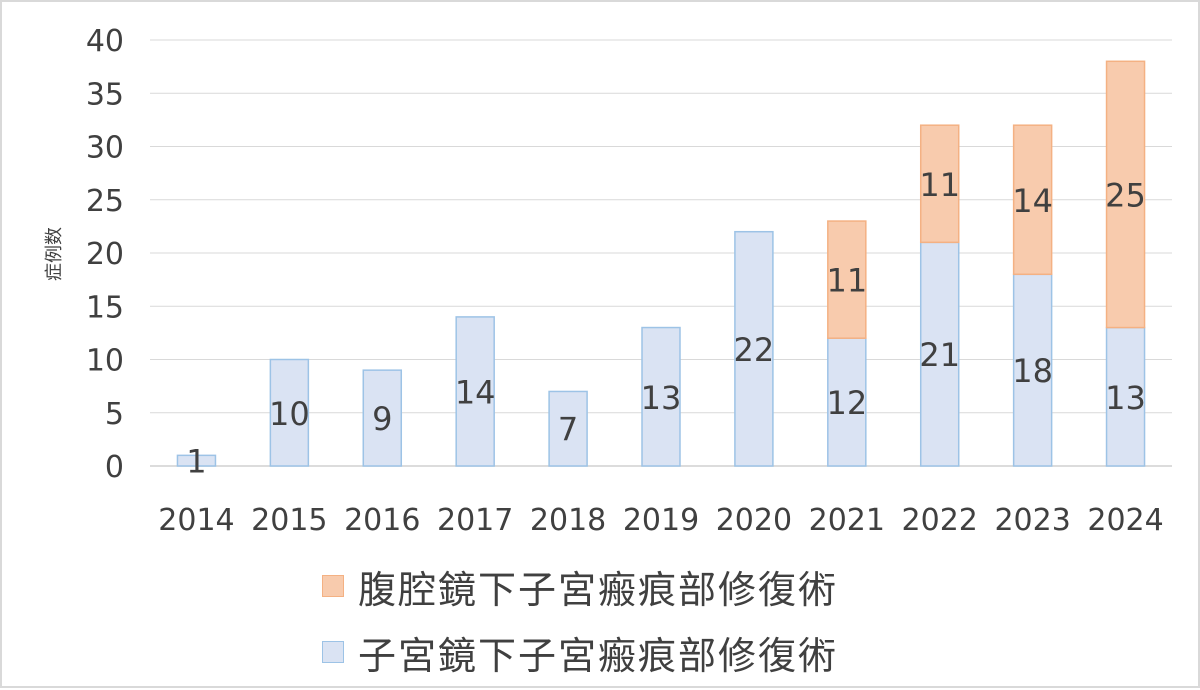 The width and height of the screenshot is (1200, 690). I want to click on x-tick-label: 2014, so click(196, 520).